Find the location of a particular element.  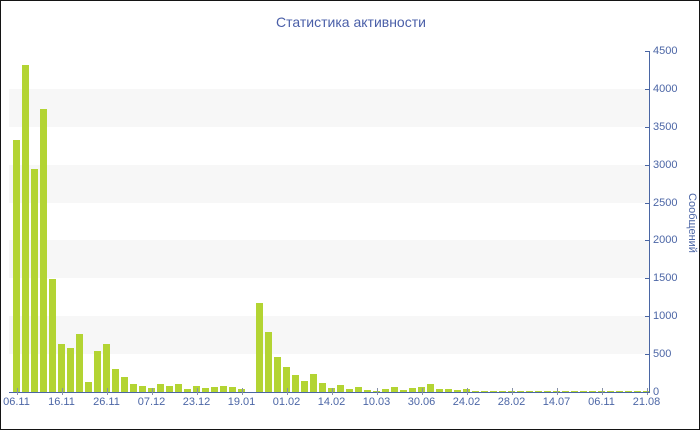

y-tick-label: 0 is located at coordinates (656, 392).